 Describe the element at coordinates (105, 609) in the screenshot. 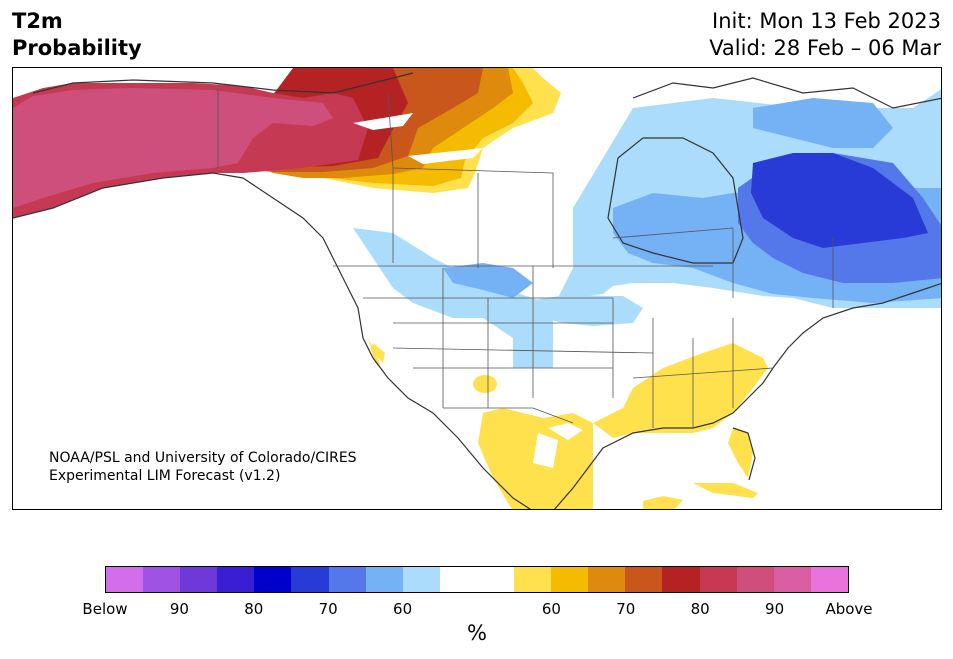

I see `colorbar-tick-label: Below` at that location.